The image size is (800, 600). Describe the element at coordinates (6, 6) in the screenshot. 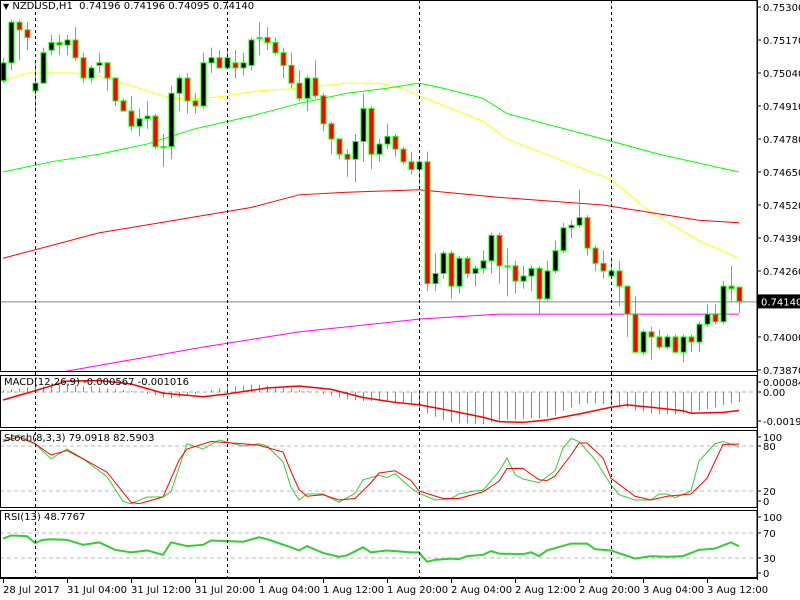

I see `triangle-down-icon: ▼` at that location.